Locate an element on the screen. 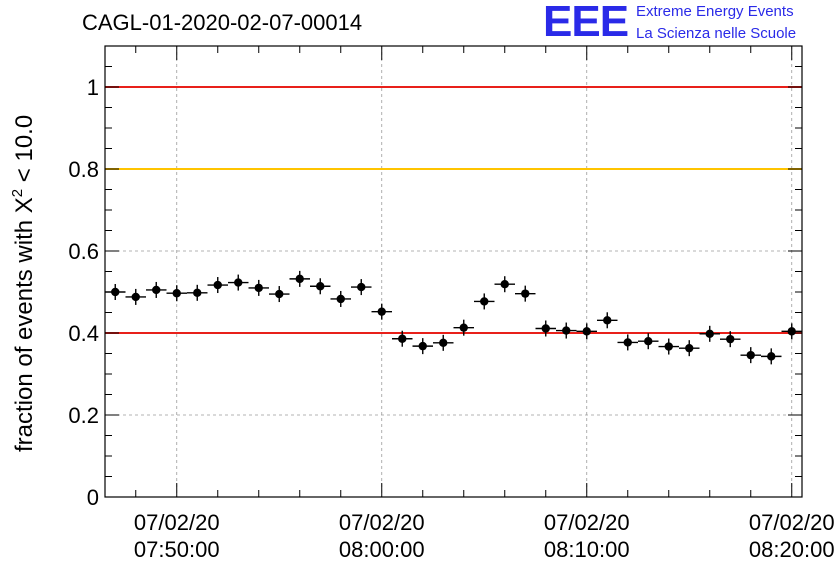 This screenshot has width=836, height=572. x-tick-label-time: 08:20:00 is located at coordinates (792, 549).